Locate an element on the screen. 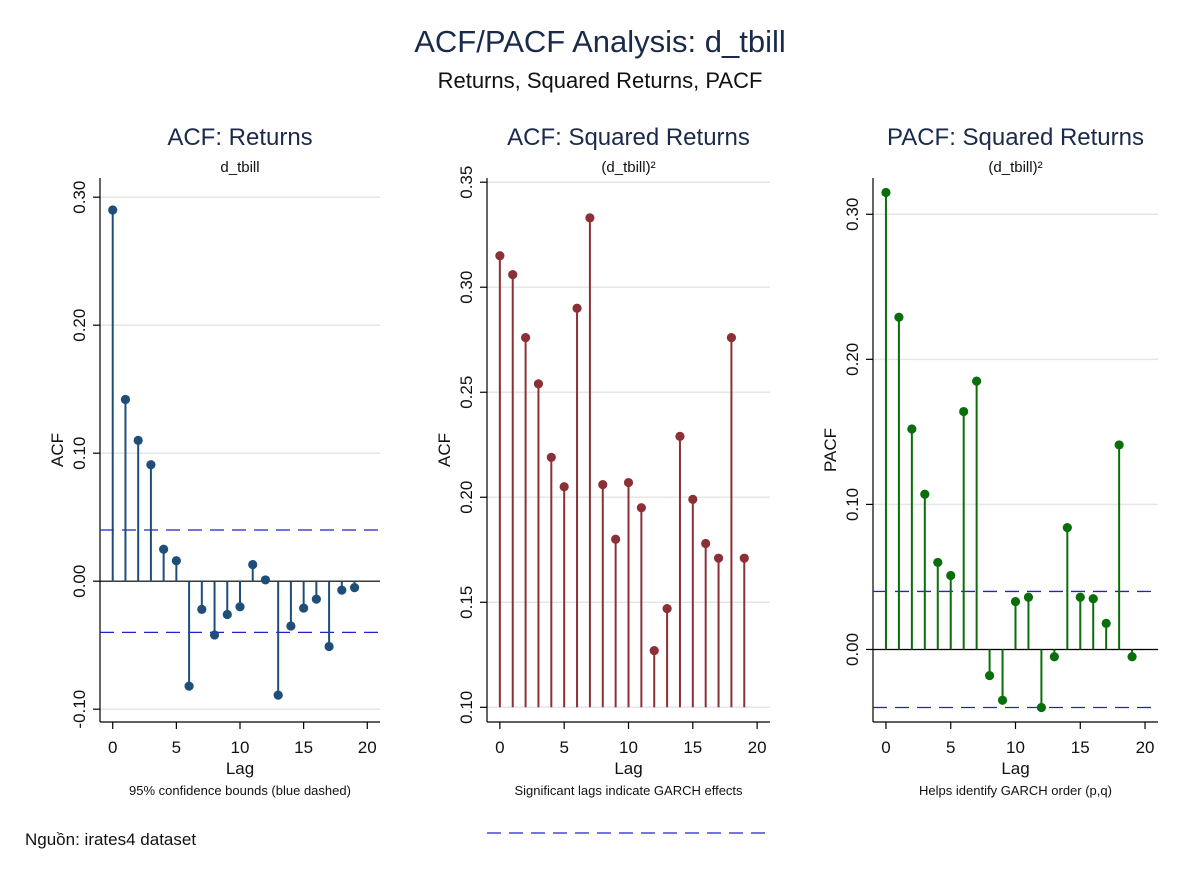 The height and width of the screenshot is (878, 1200). panel-title: ACF: Returns is located at coordinates (239, 137).